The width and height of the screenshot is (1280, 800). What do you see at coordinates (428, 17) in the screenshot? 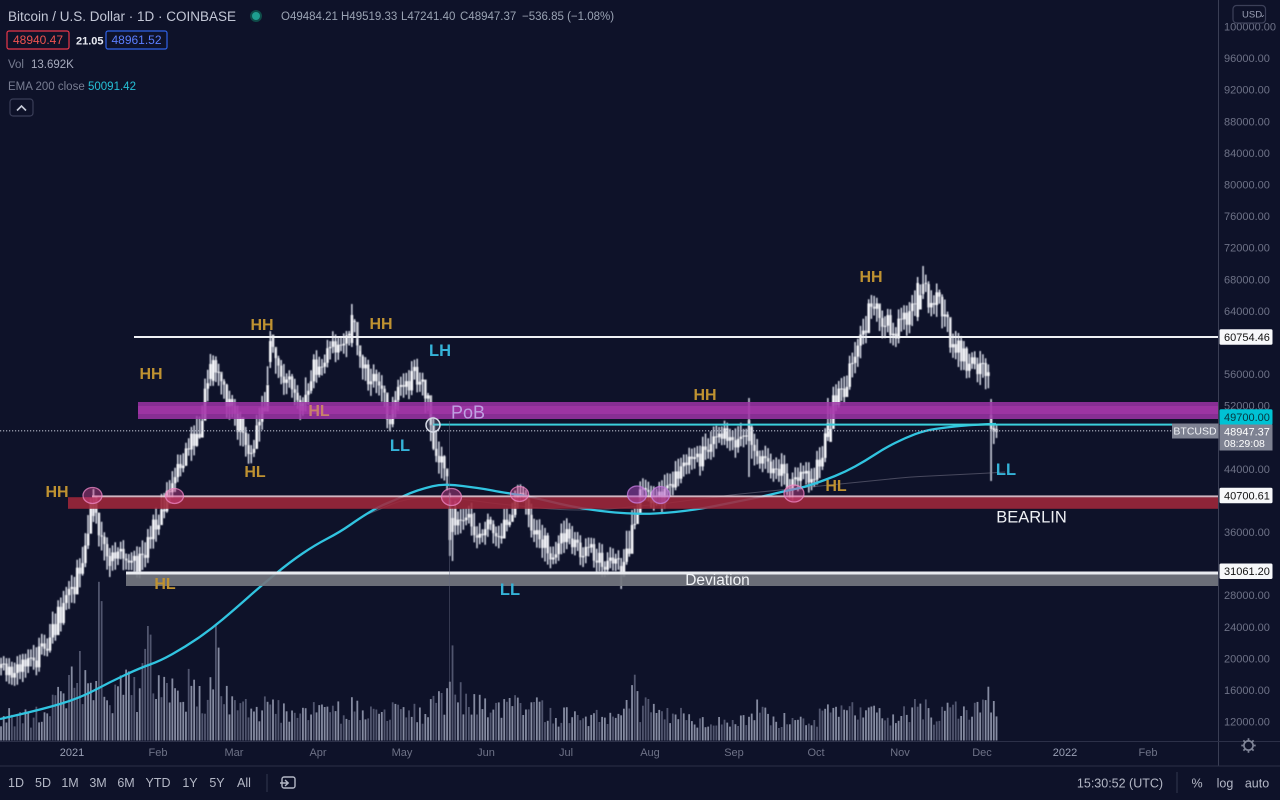
I see `svg-text: L47241.40` at bounding box center [428, 17].